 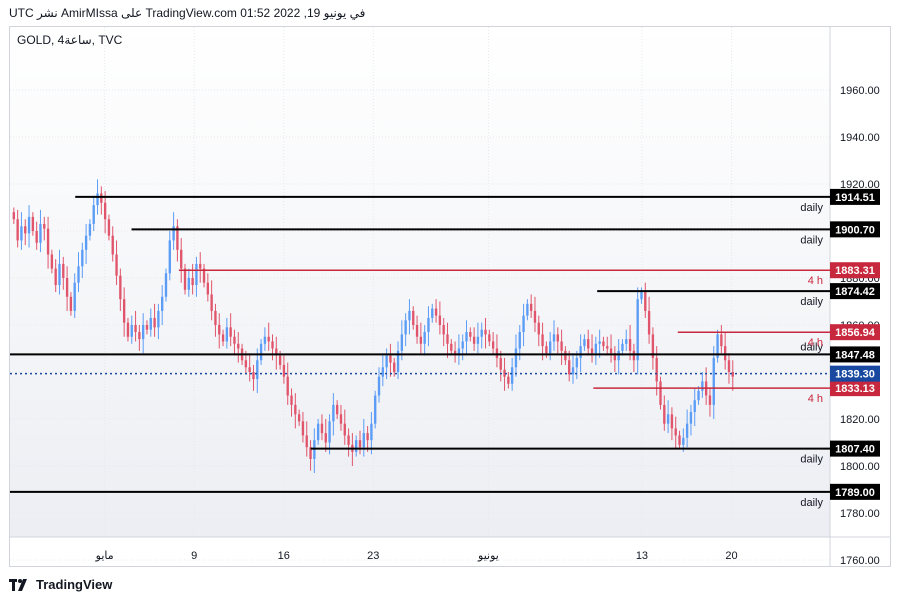 What do you see at coordinates (855, 491) in the screenshot?
I see `level-price-tag` at bounding box center [855, 491].